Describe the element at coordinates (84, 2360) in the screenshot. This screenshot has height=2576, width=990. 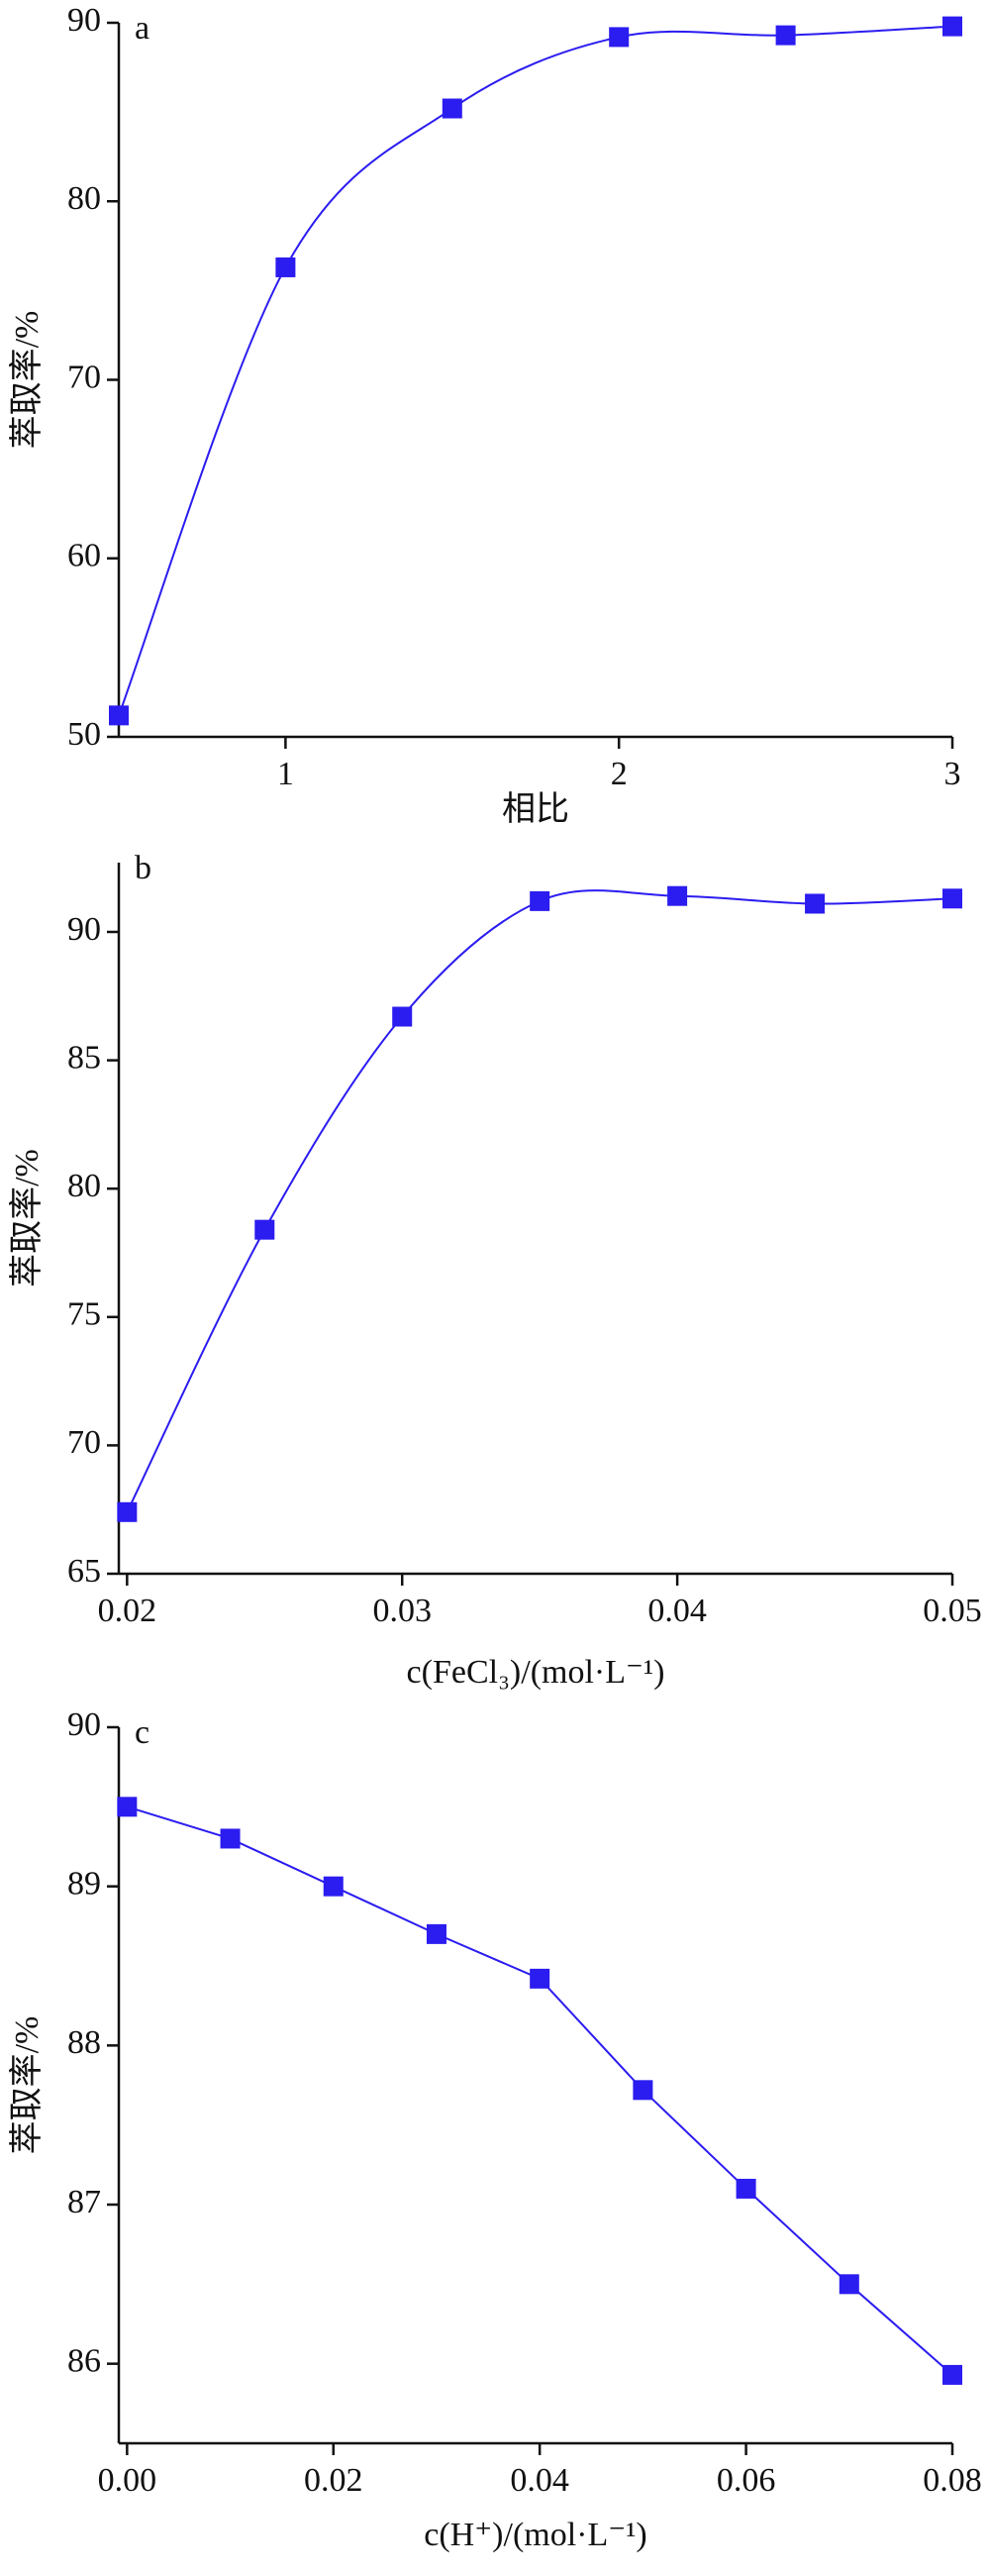
I see `y-tick-label: 86` at that location.